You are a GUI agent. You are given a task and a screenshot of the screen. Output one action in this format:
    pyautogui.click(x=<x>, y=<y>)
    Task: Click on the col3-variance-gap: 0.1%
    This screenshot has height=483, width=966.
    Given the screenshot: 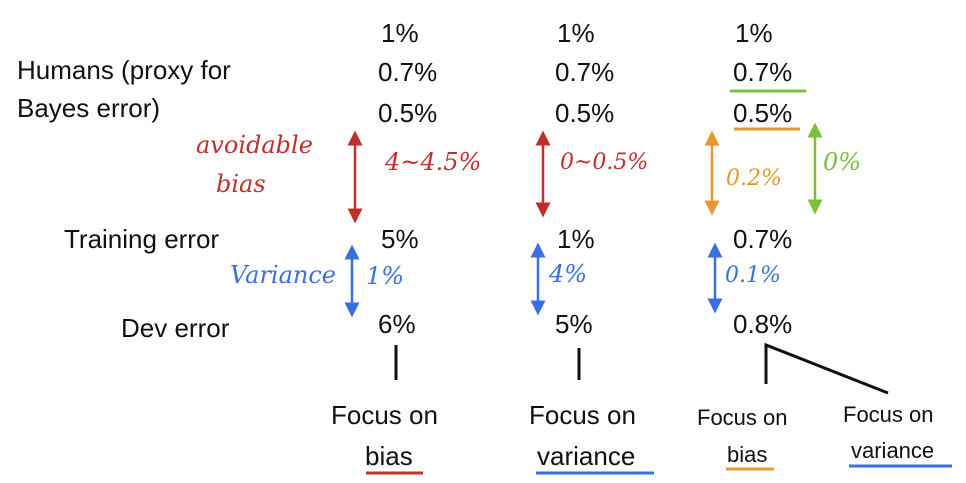 What is the action you would take?
    pyautogui.click(x=753, y=275)
    